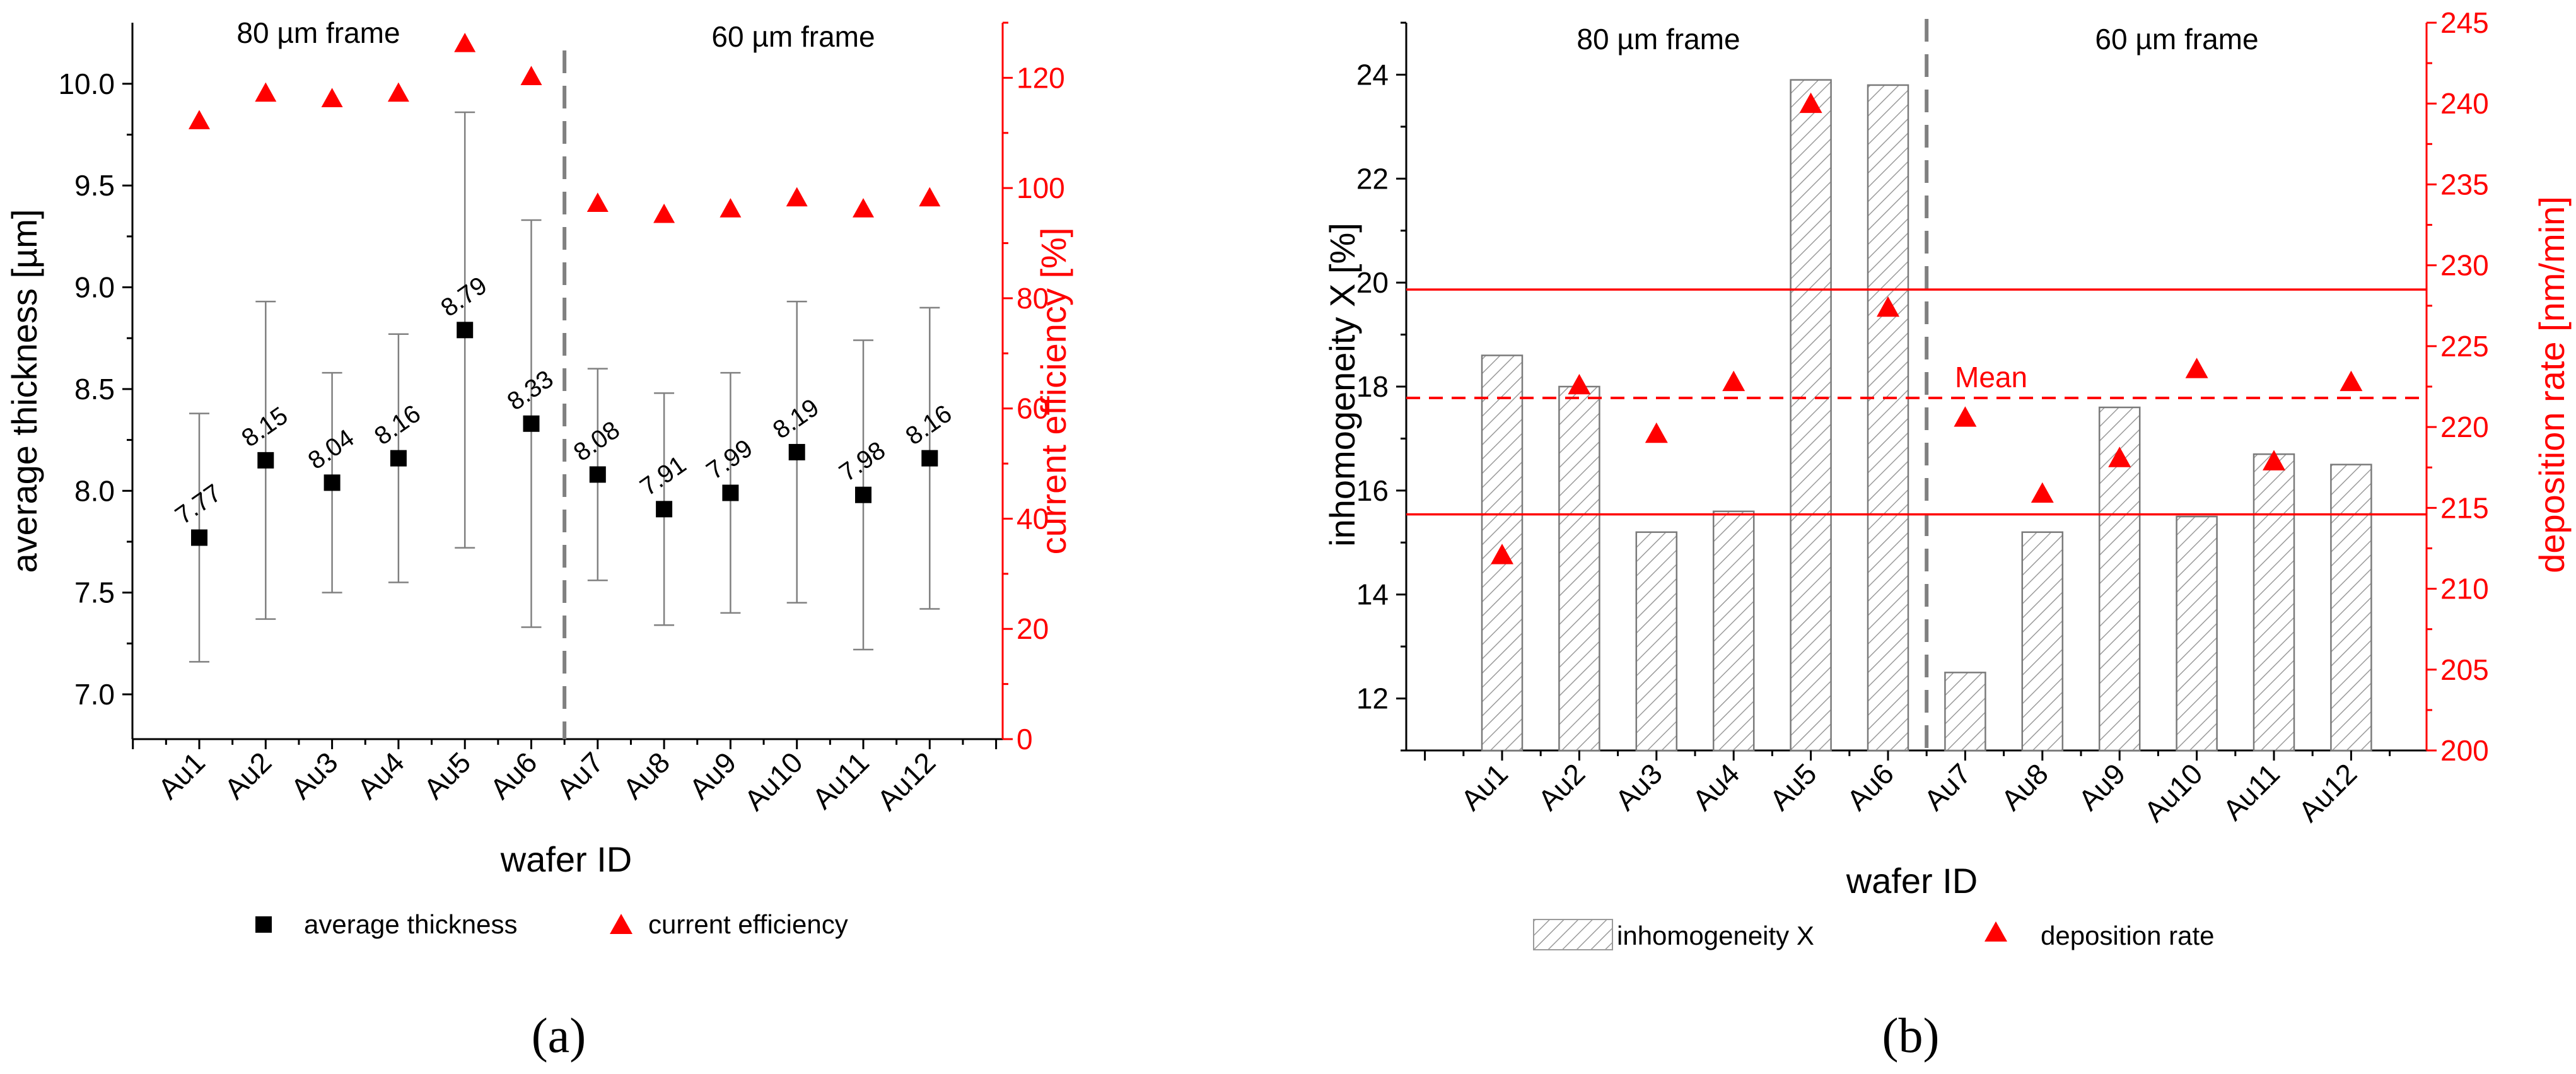  I want to click on panel-a-y-tick-label: 9.5, so click(95, 185).